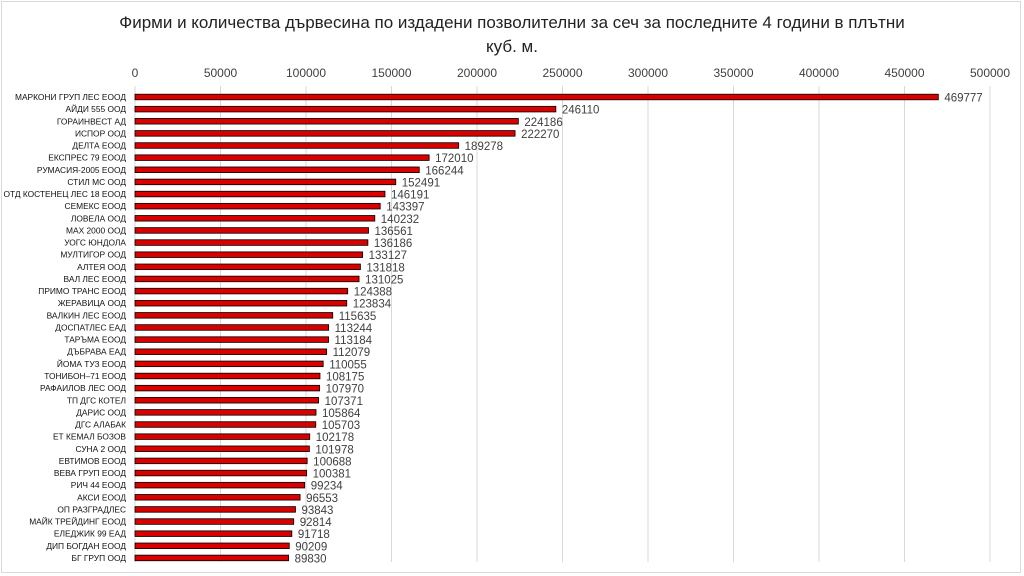 Image resolution: width=1024 pixels, height=576 pixels. I want to click on category-label: АЙДИ 555 ООД, so click(96, 108).